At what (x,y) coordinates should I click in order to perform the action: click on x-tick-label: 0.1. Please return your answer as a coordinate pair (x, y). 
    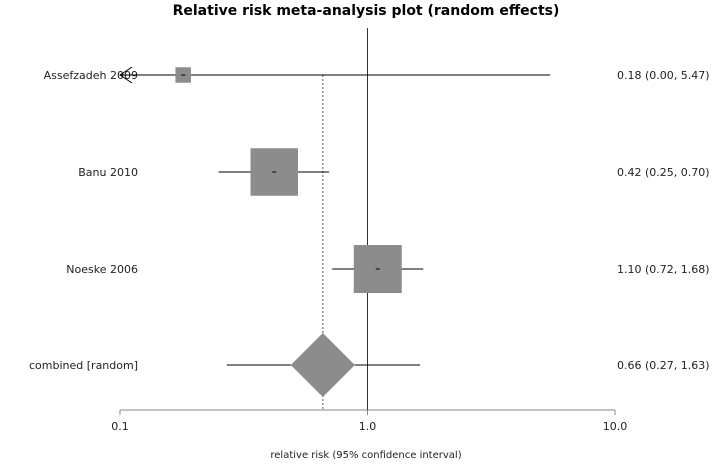
    Looking at the image, I should click on (120, 426).